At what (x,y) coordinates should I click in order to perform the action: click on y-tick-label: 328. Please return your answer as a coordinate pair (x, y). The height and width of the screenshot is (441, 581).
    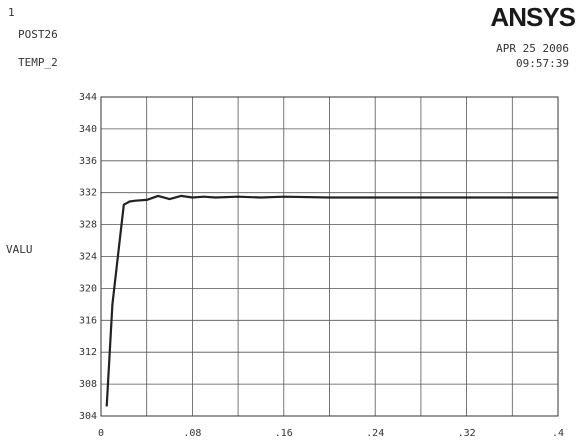
    Looking at the image, I should click on (88, 225).